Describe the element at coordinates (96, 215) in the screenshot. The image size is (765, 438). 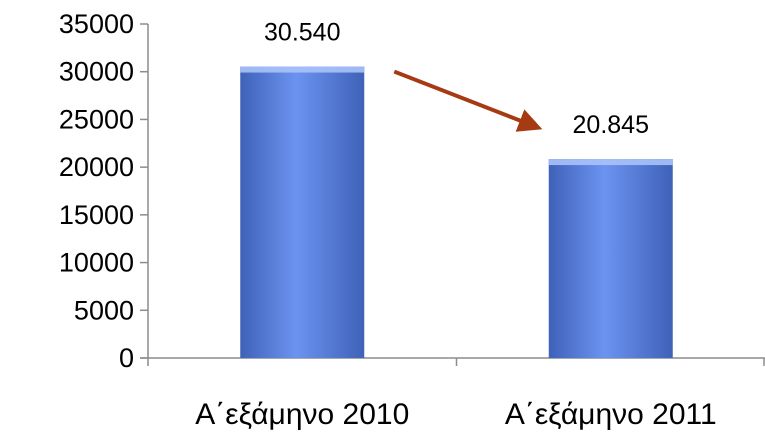
I see `y-tick-label: 15000` at that location.